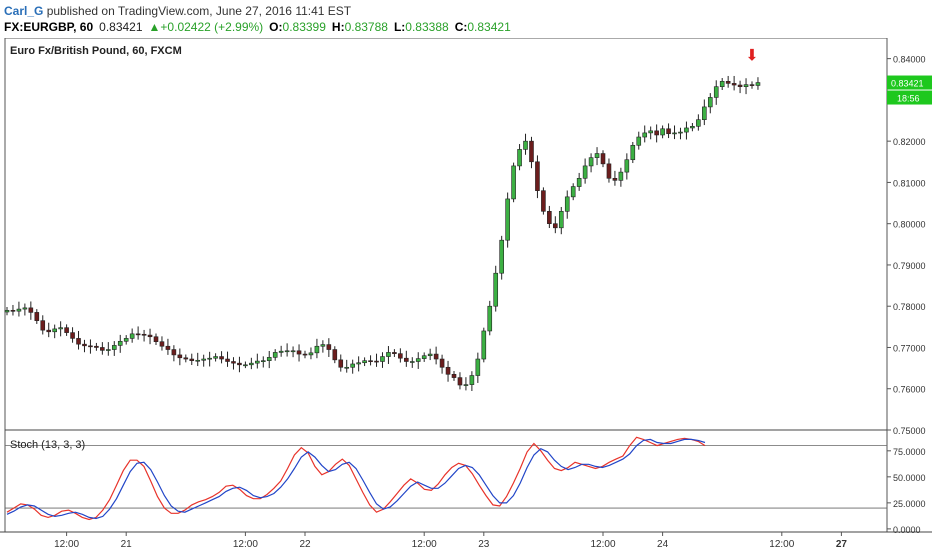 The height and width of the screenshot is (550, 932). What do you see at coordinates (338, 27) in the screenshot?
I see `high-label: H:` at bounding box center [338, 27].